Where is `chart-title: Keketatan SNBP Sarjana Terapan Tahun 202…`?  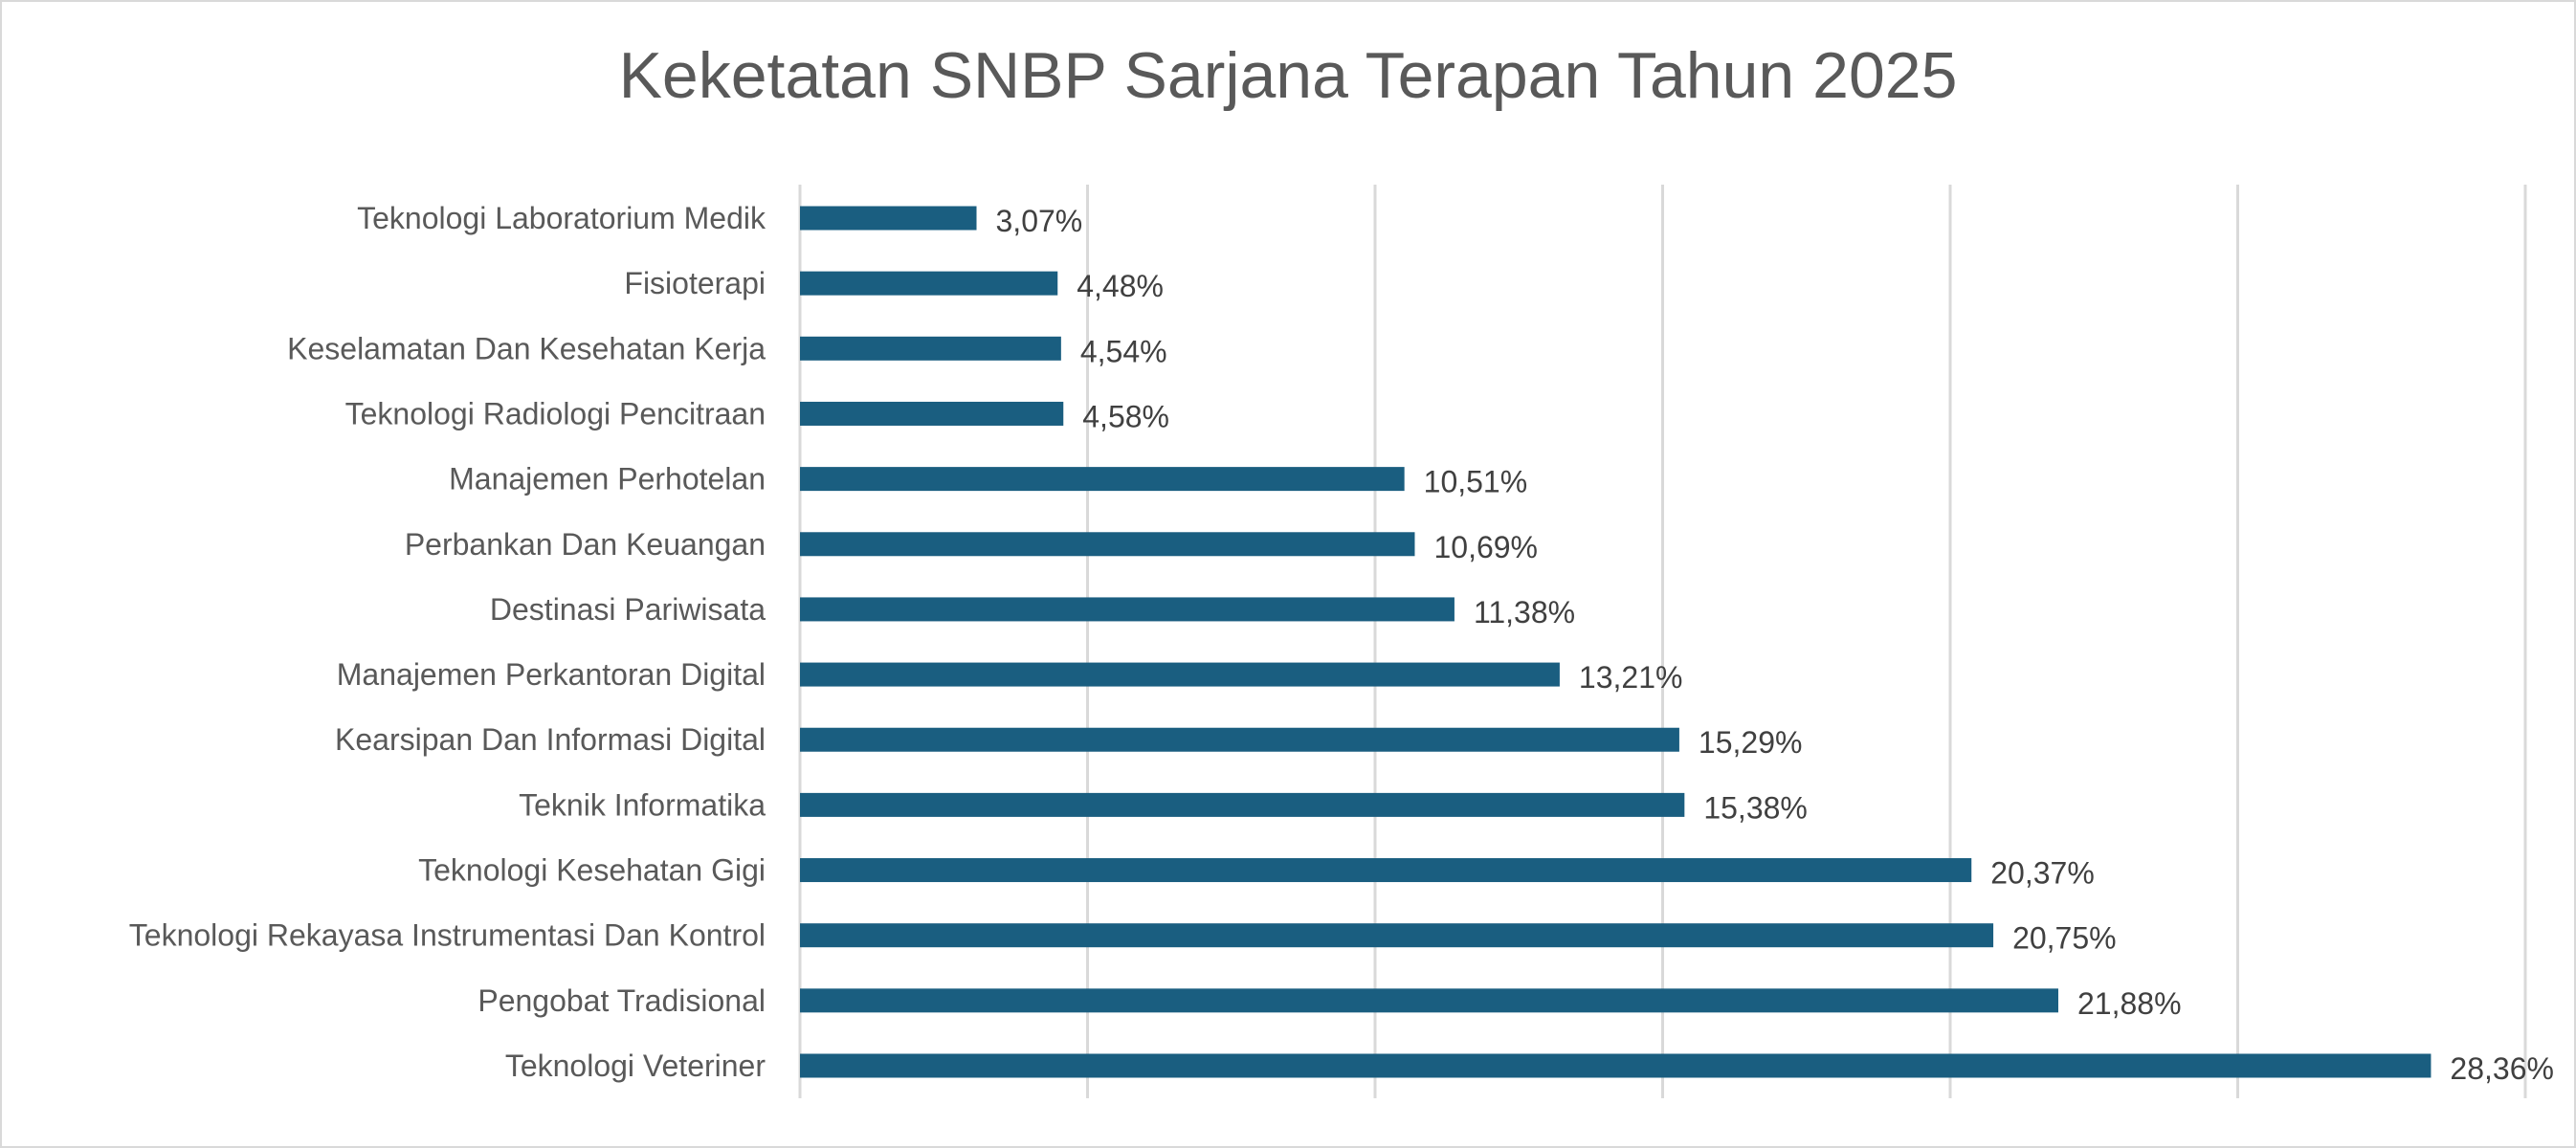
chart-title: Keketatan SNBP Sarjana Terapan Tahun 202… is located at coordinates (1288, 76).